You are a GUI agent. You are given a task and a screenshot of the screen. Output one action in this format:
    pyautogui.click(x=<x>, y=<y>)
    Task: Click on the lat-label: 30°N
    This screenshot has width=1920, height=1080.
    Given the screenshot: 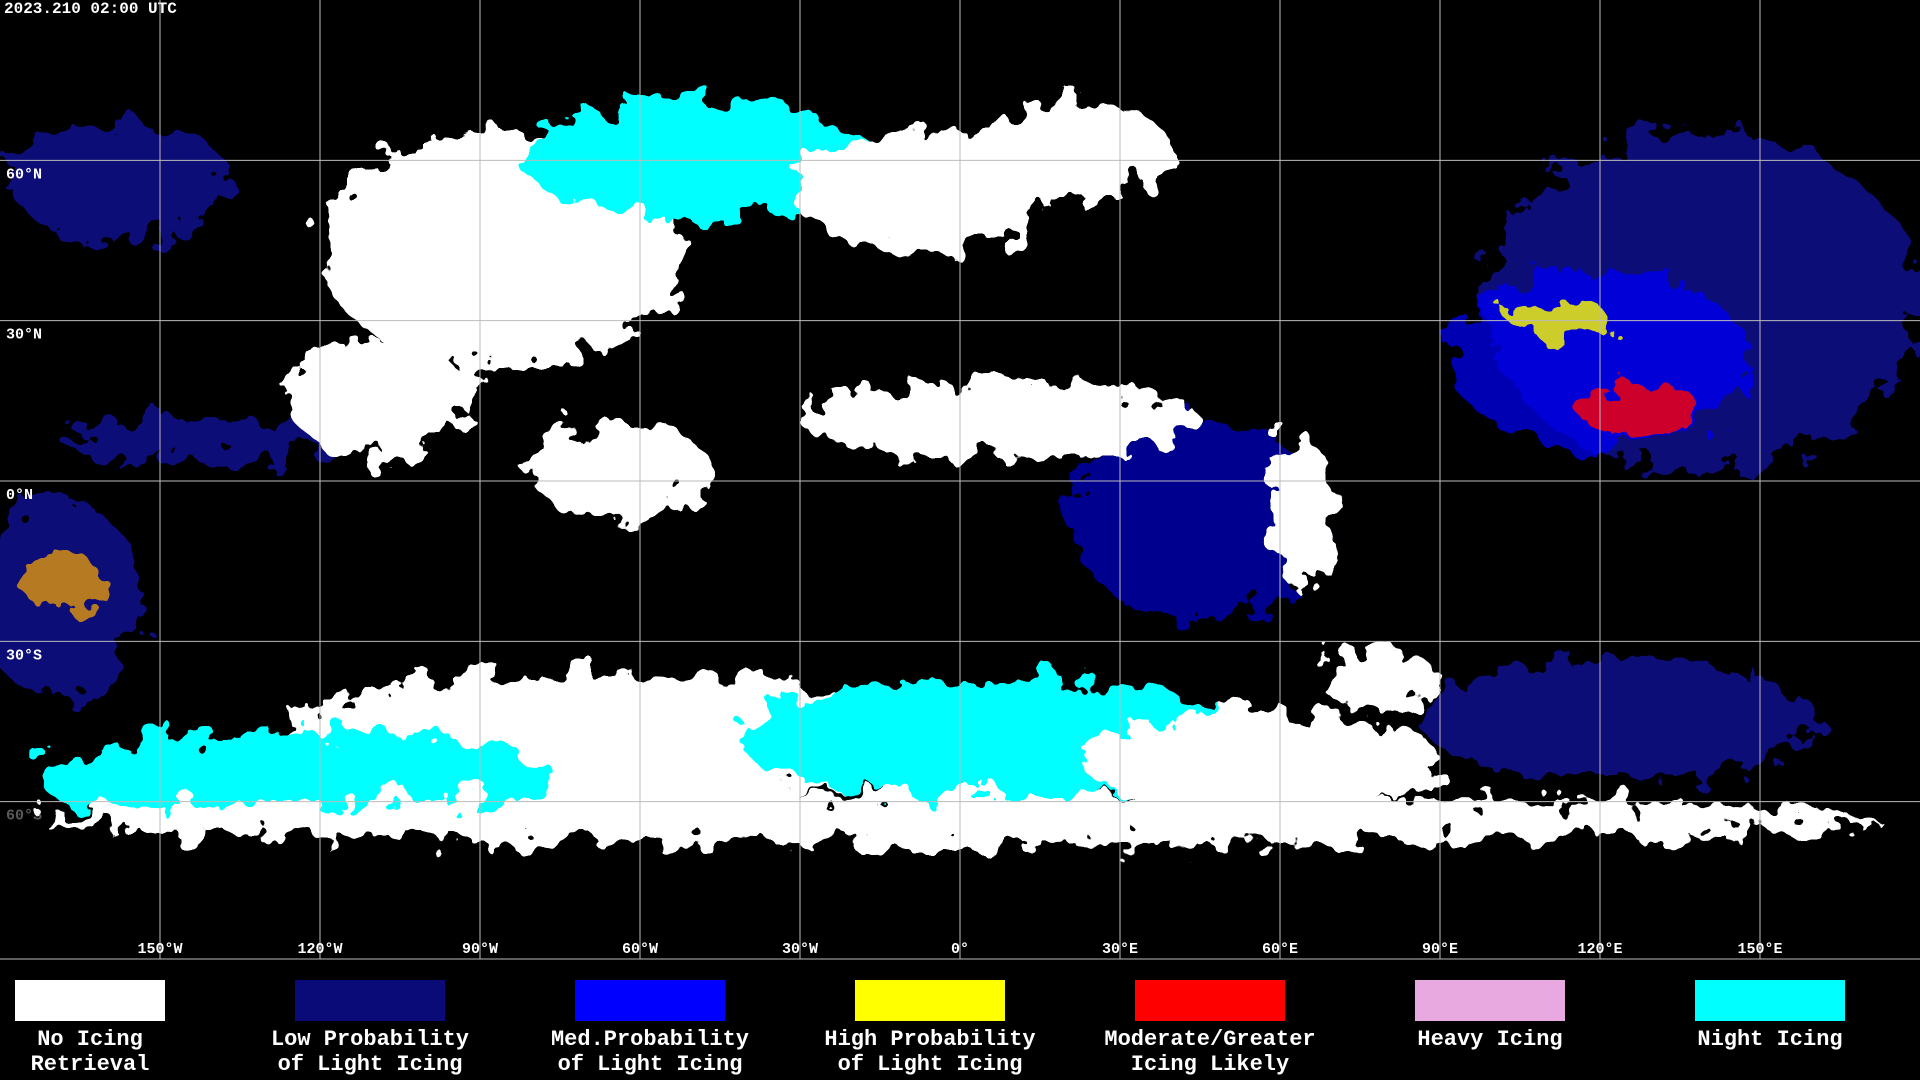 What is the action you would take?
    pyautogui.click(x=24, y=335)
    